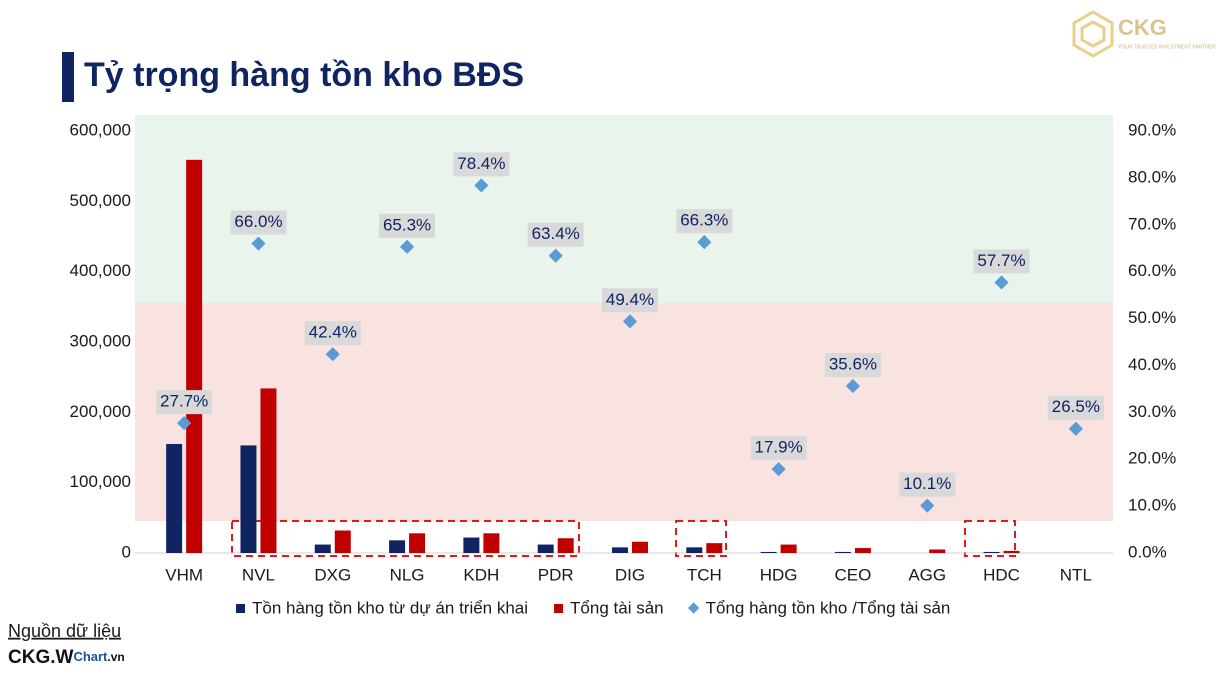 The height and width of the screenshot is (695, 1231). I want to click on data-label: 66.3%, so click(704, 220).